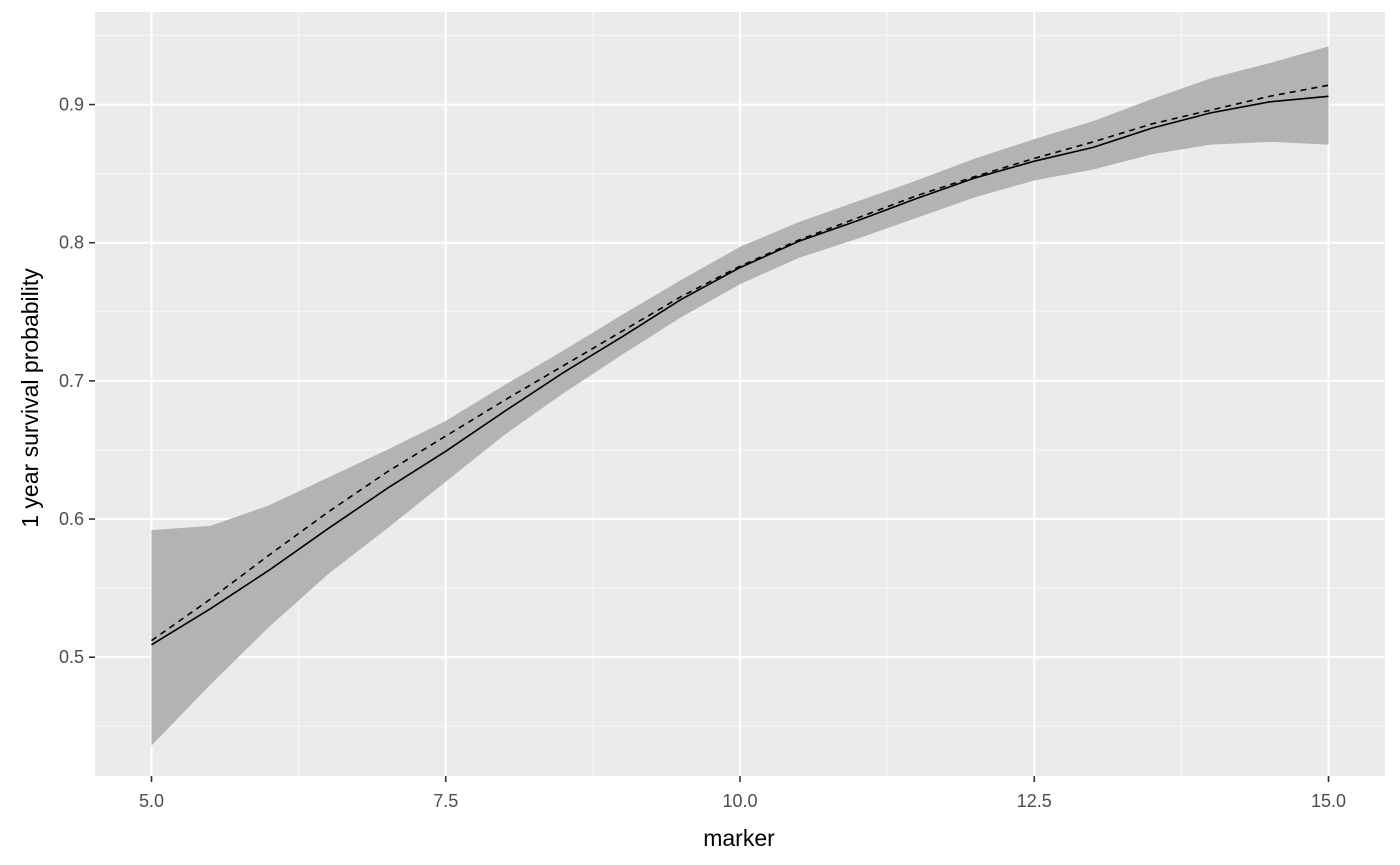  What do you see at coordinates (445, 801) in the screenshot?
I see `x-tick-label: 7.5` at bounding box center [445, 801].